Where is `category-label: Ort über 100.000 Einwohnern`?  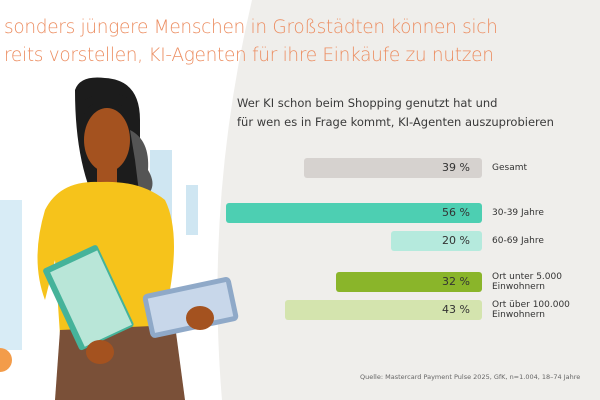
category-label: Ort über 100.000 Einwohnern is located at coordinates (531, 310).